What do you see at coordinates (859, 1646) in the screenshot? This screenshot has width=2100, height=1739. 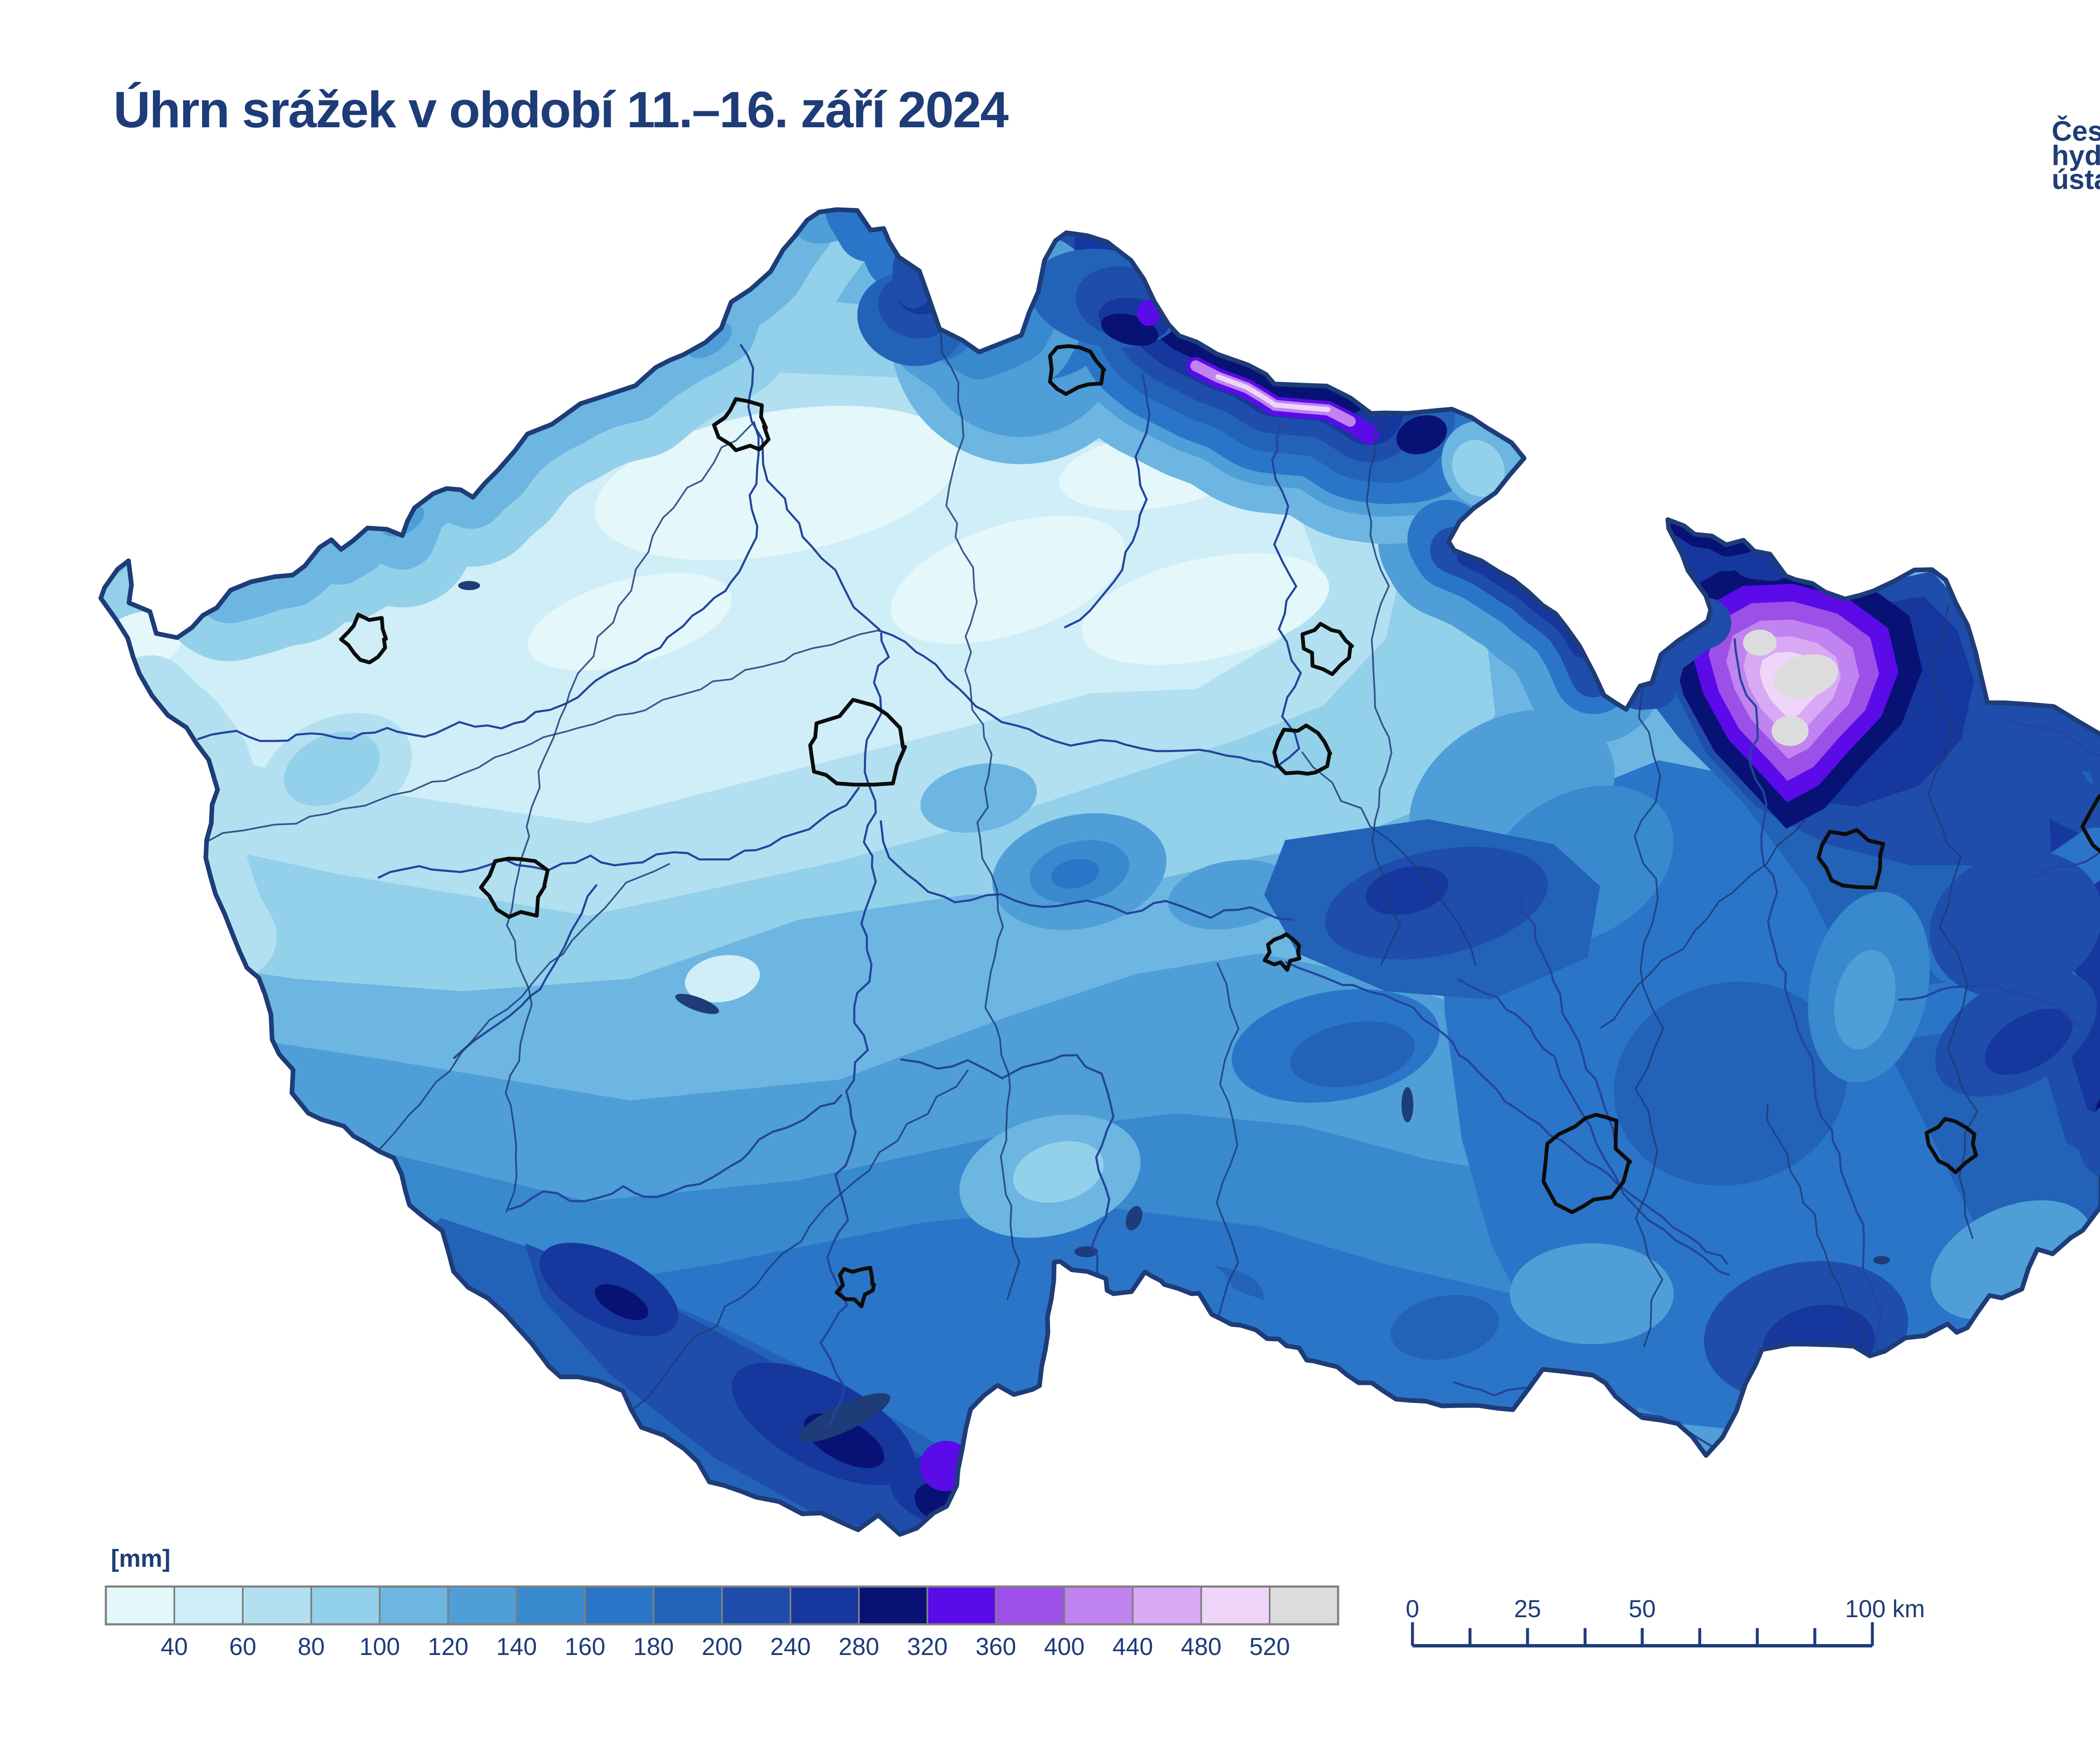 I see `svg-text: 280` at bounding box center [859, 1646].